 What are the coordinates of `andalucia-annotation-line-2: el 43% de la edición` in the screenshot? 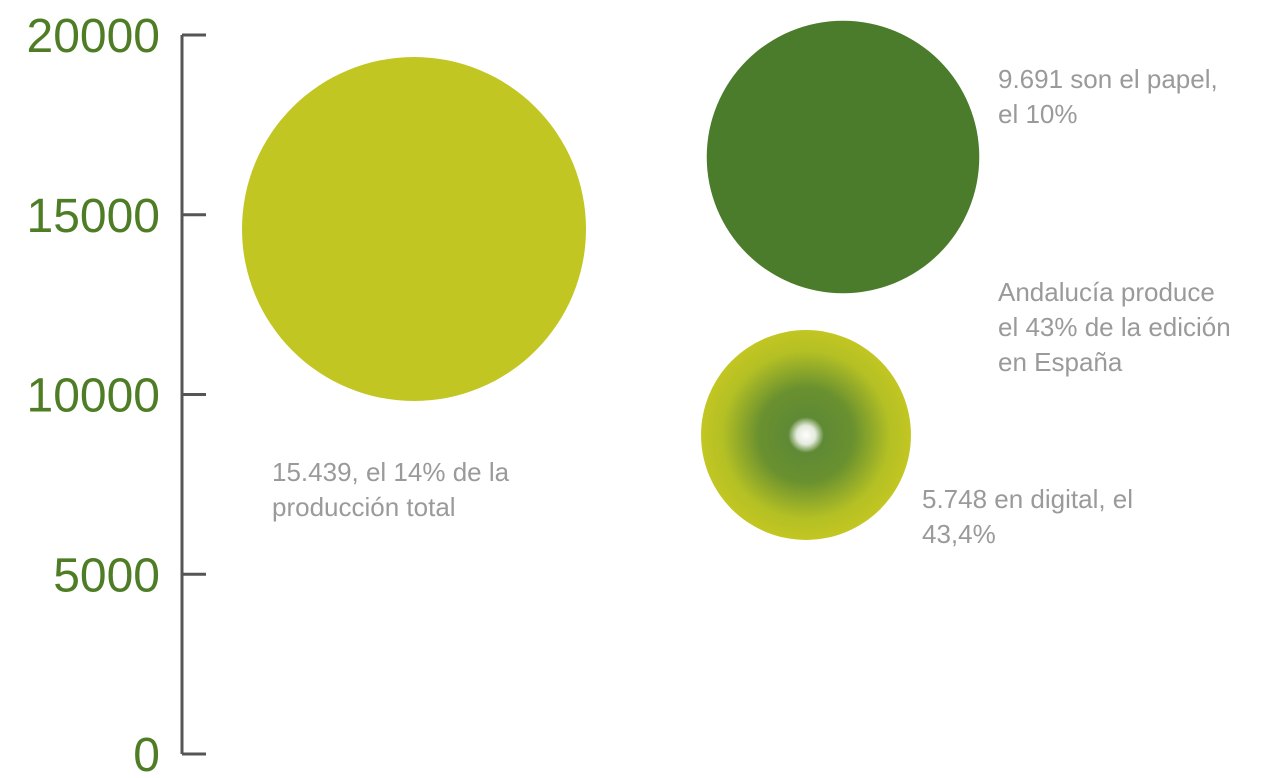 It's located at (1114, 327).